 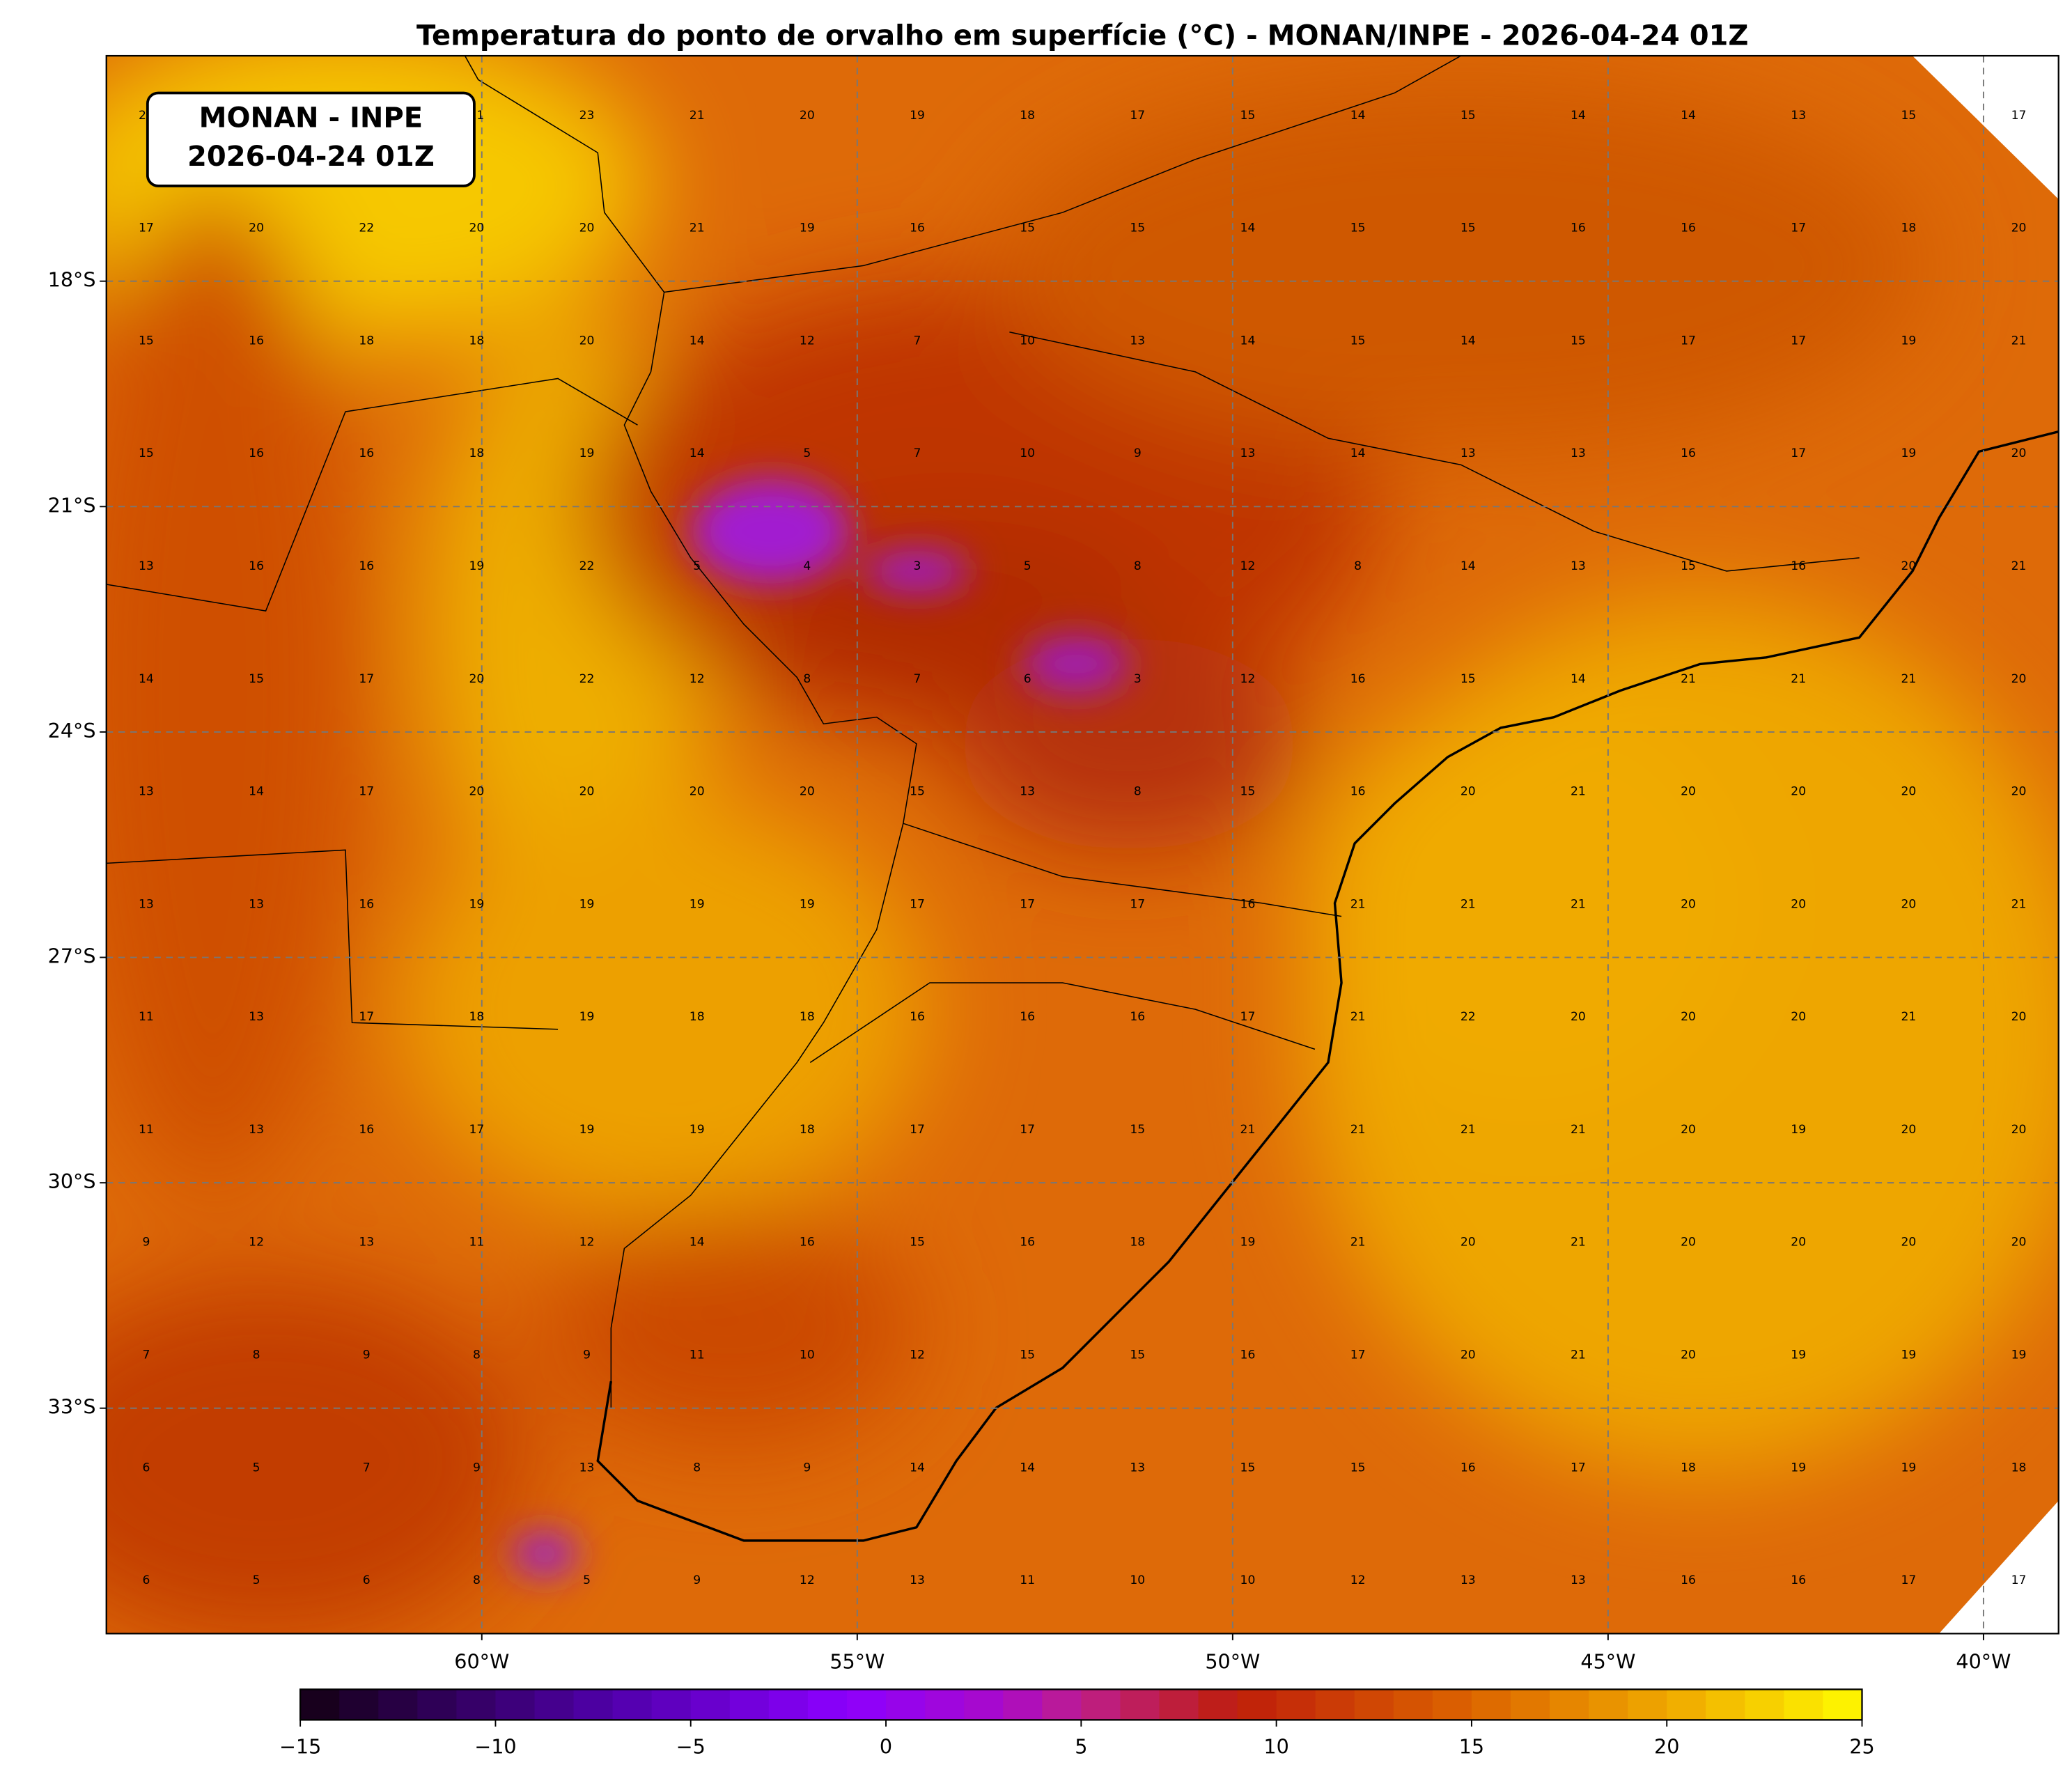 I want to click on stamp-line: 2026-04-24 01Z, so click(x=311, y=157).